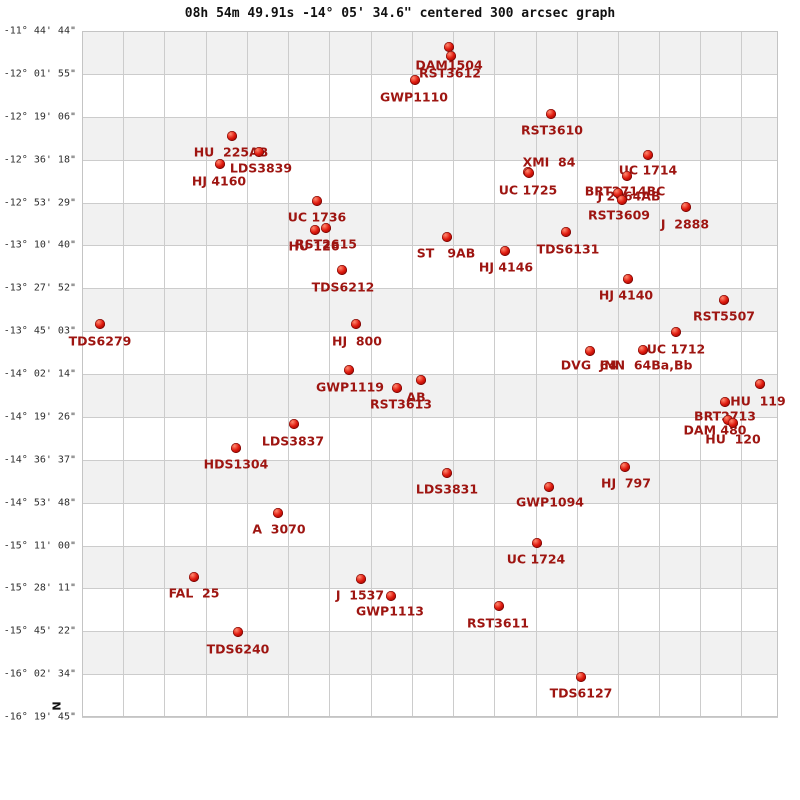  I want to click on star-label: LDS3837, so click(293, 441).